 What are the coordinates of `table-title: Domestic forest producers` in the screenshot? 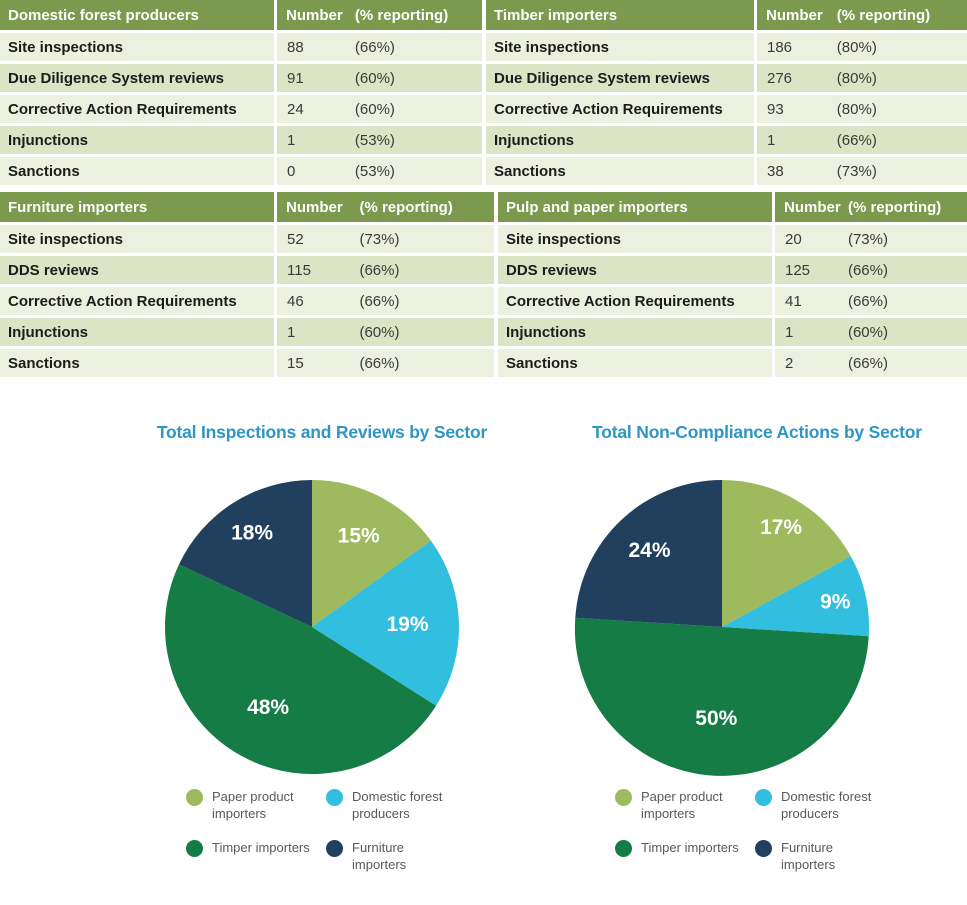 It's located at (138, 15).